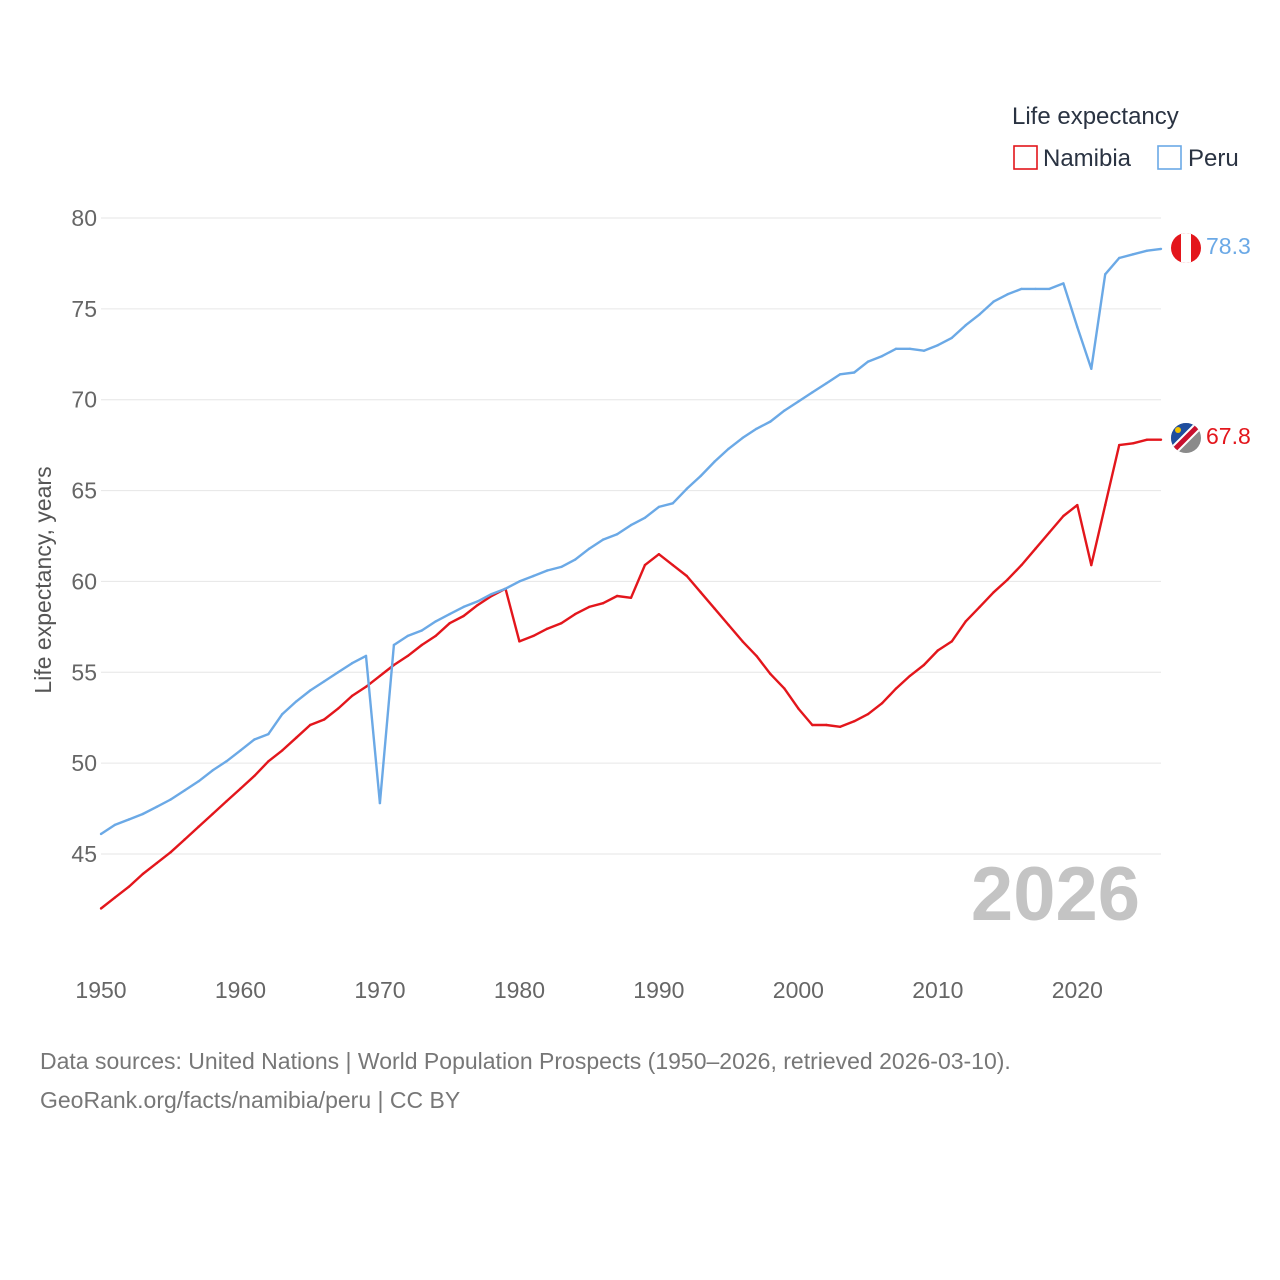 This screenshot has height=1280, width=1280. What do you see at coordinates (1095, 116) in the screenshot?
I see `legend-title: Life expectancy` at bounding box center [1095, 116].